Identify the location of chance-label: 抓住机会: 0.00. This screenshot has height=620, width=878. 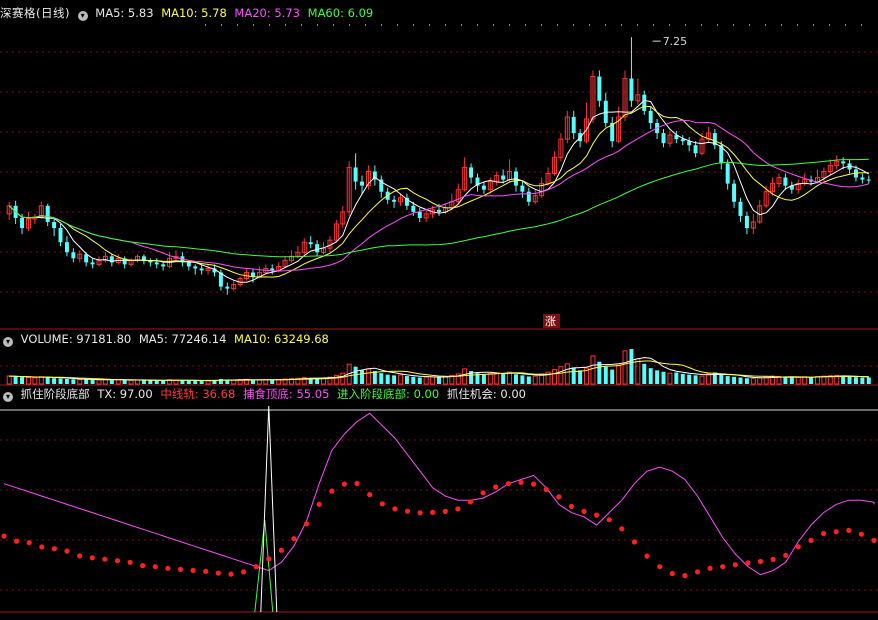
(486, 394).